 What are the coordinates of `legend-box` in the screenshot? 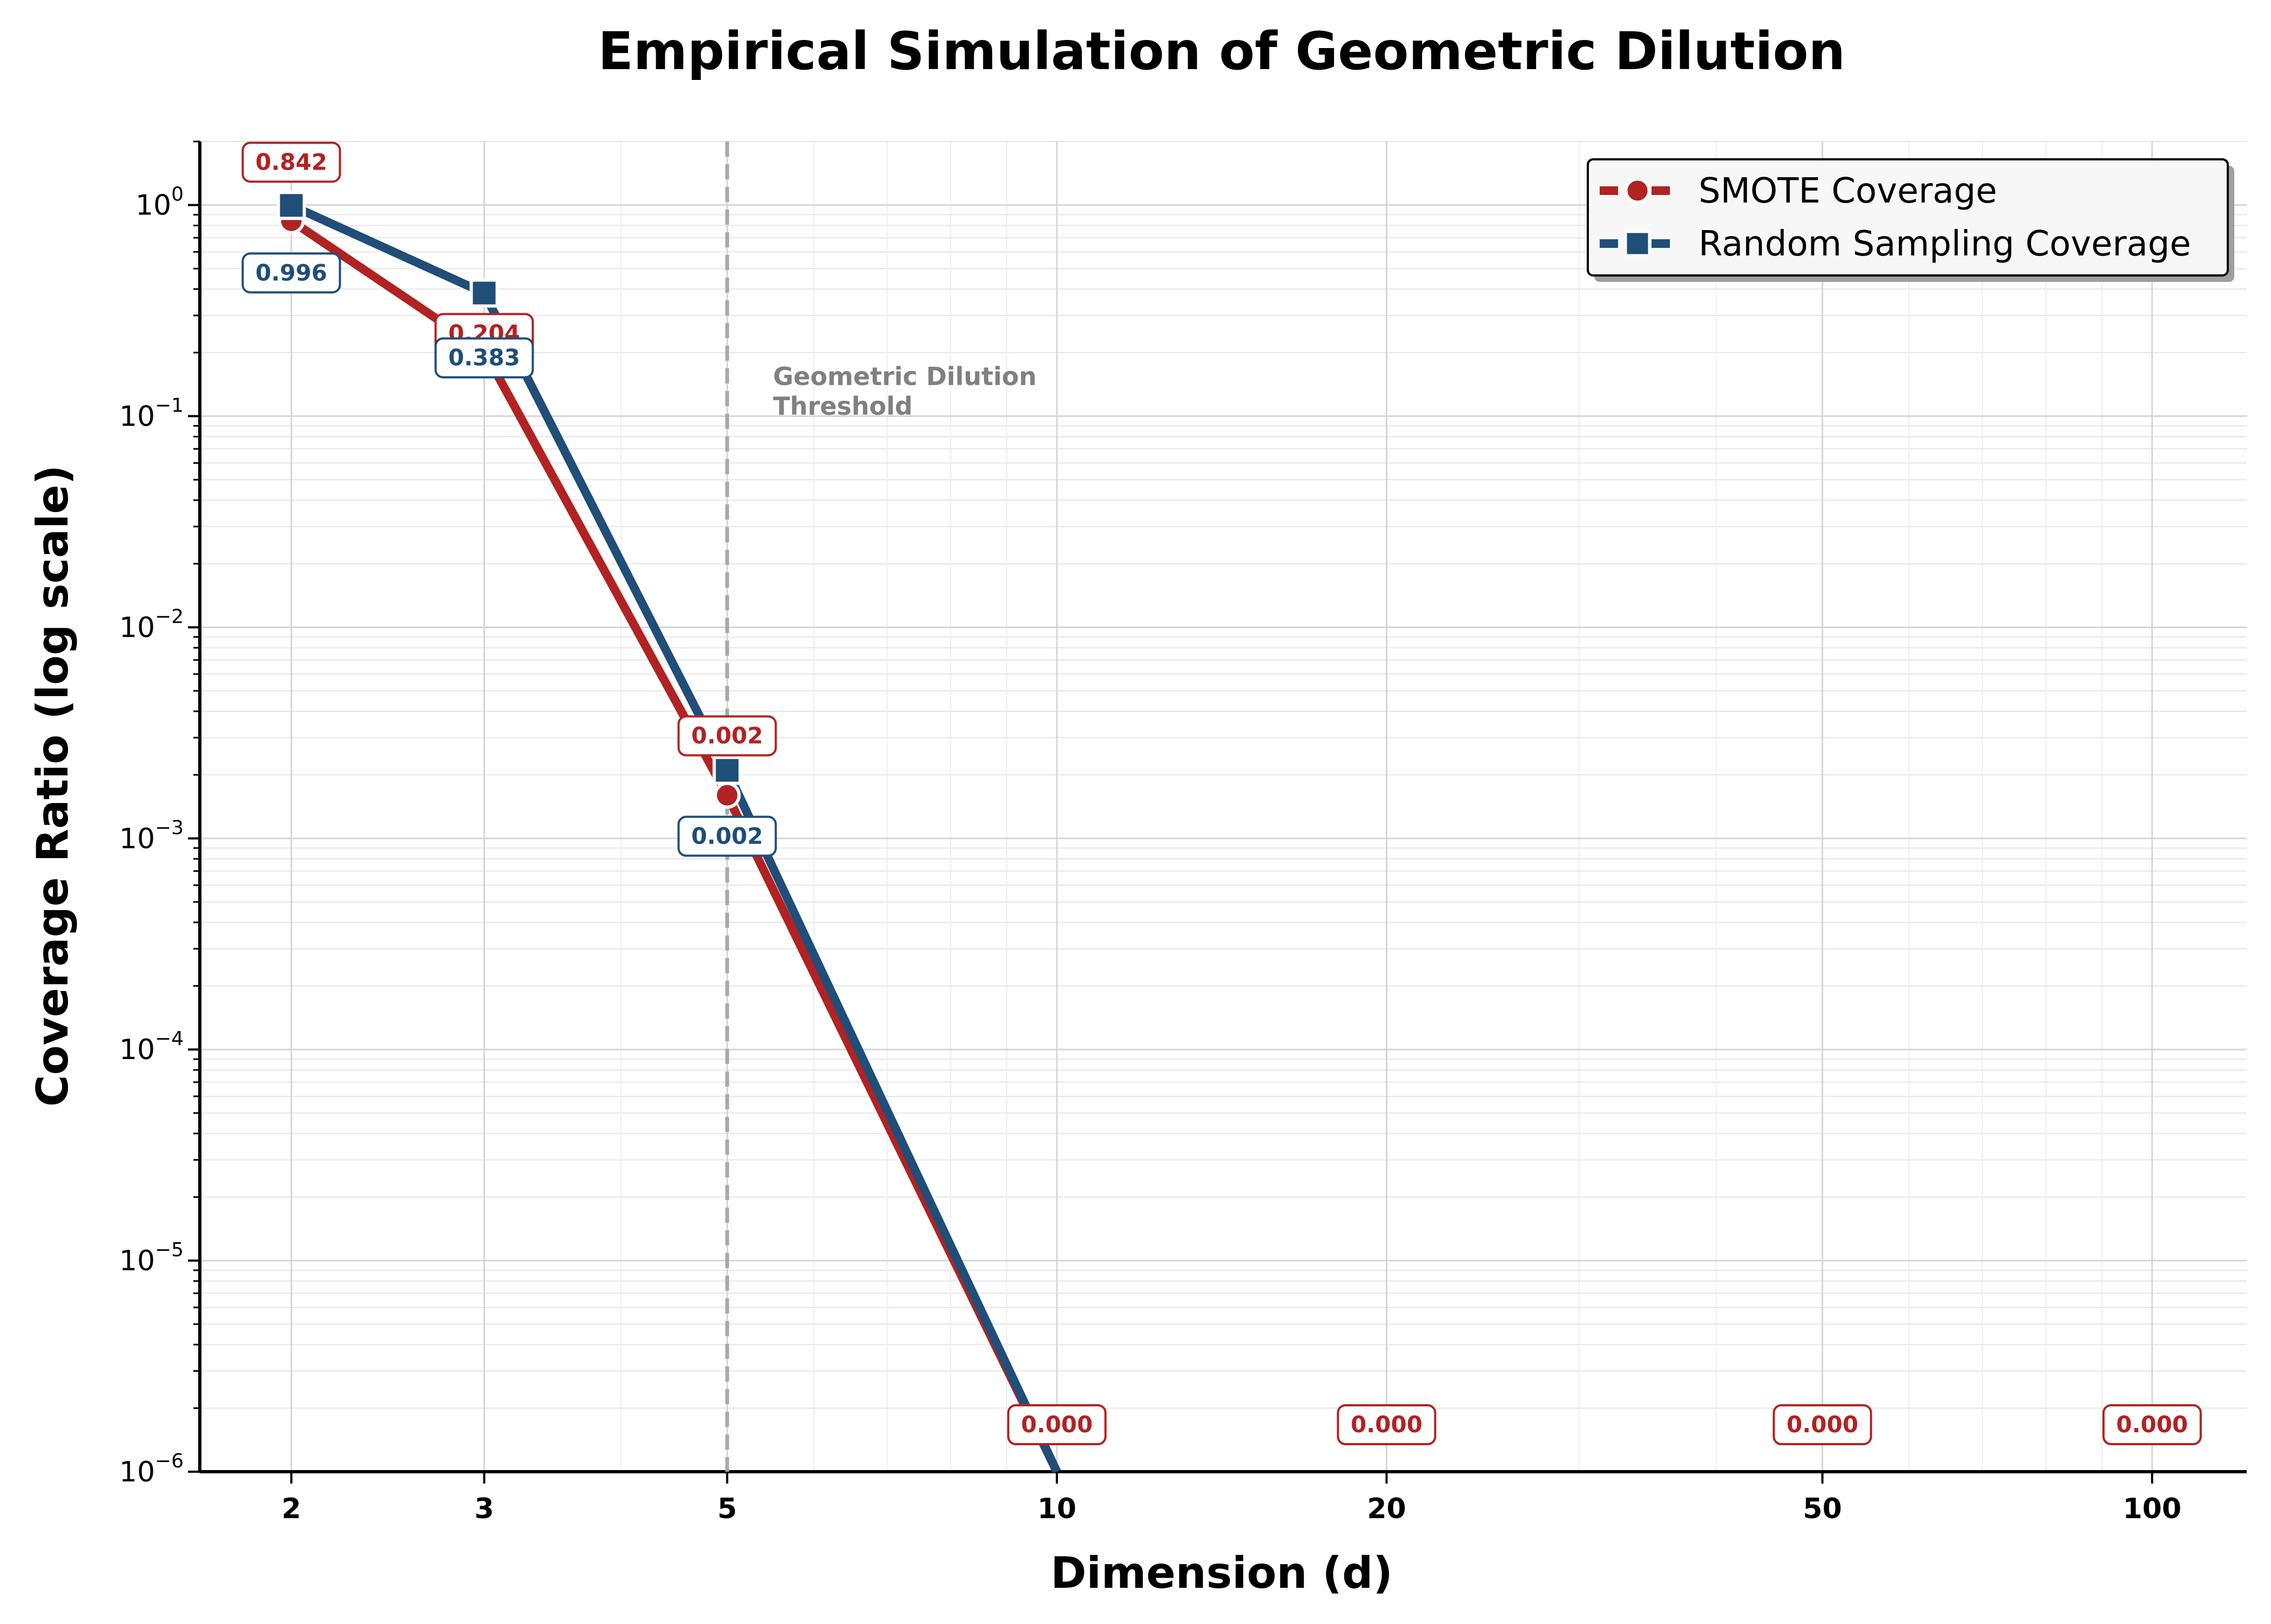 It's located at (1908, 217).